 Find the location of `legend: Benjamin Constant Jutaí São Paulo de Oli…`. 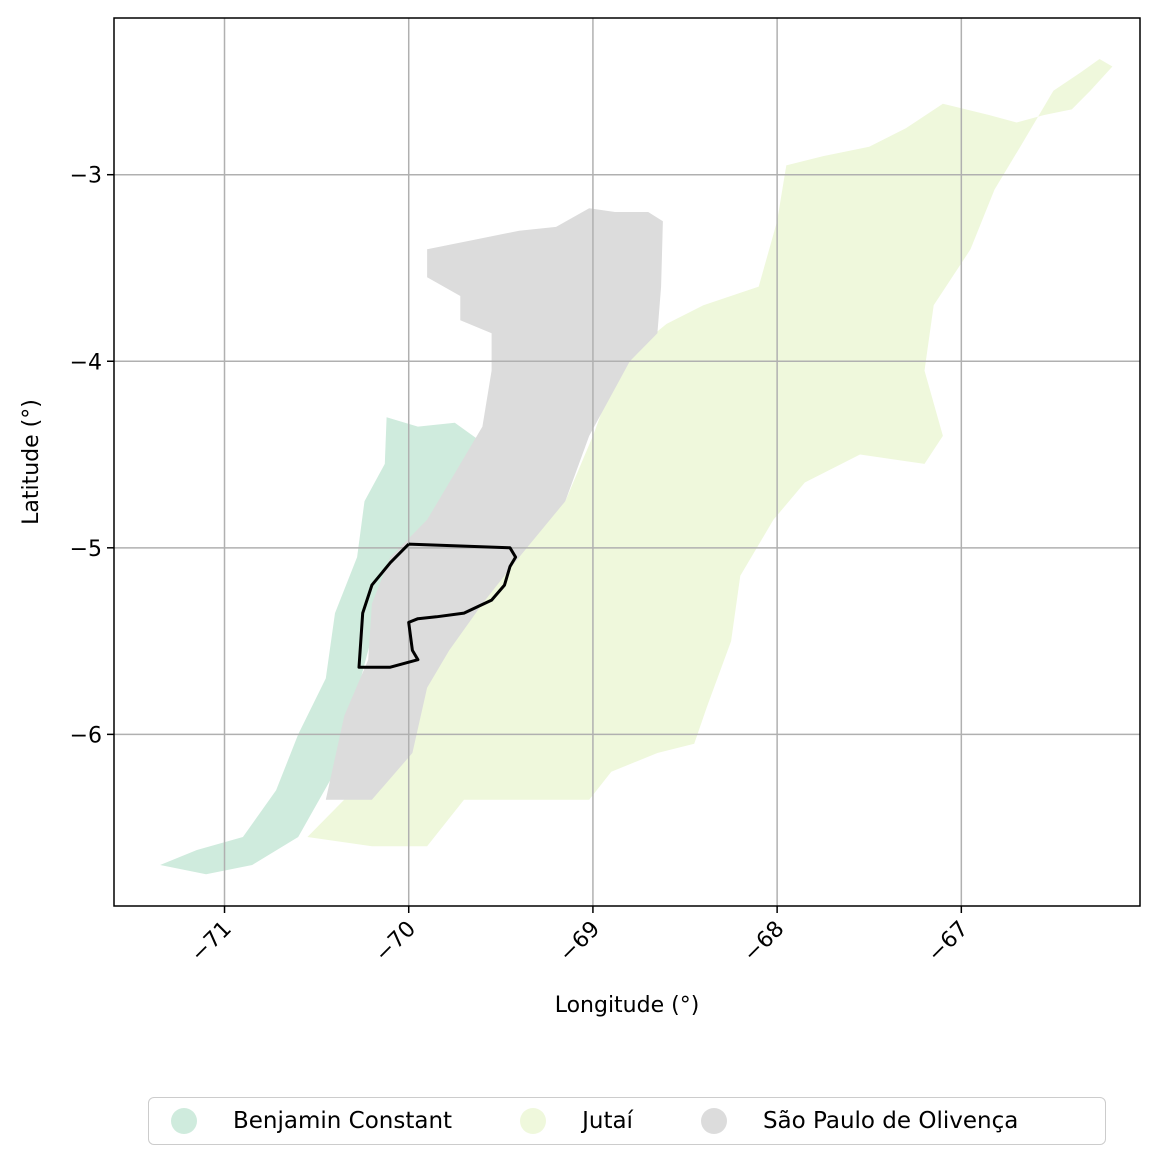

legend: Benjamin Constant Jutaí São Paulo de Oli… is located at coordinates (627, 1121).